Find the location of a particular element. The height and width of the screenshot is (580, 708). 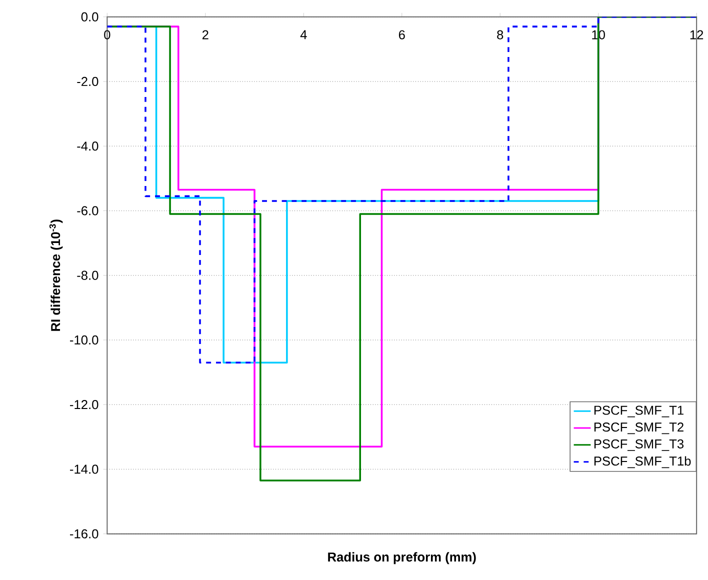

y-axis-title: RI difference (10$^{-3}$) is located at coordinates (56, 275).